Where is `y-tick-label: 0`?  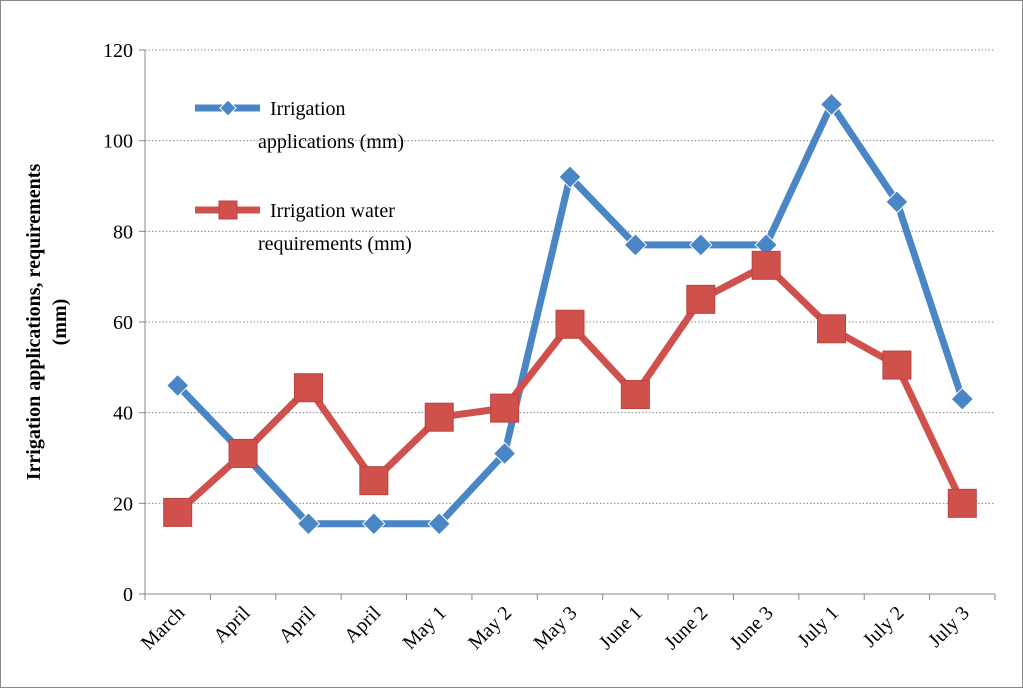
y-tick-label: 0 is located at coordinates (128, 595).